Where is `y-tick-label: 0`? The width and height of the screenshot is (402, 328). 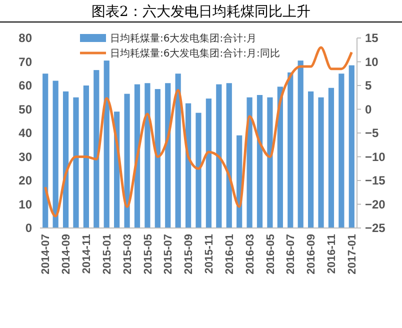 y-tick-label: 0 is located at coordinates (28, 228).